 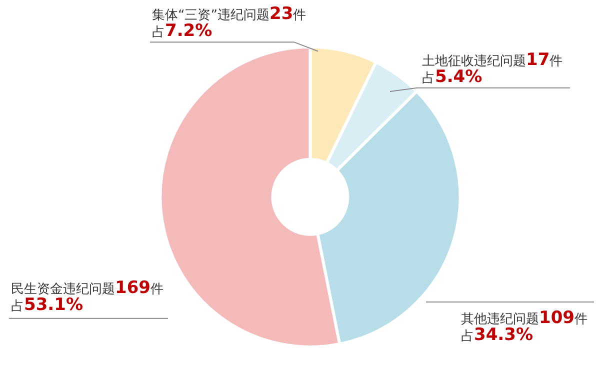 I want to click on data-label: 169件, so click(x=139, y=288).